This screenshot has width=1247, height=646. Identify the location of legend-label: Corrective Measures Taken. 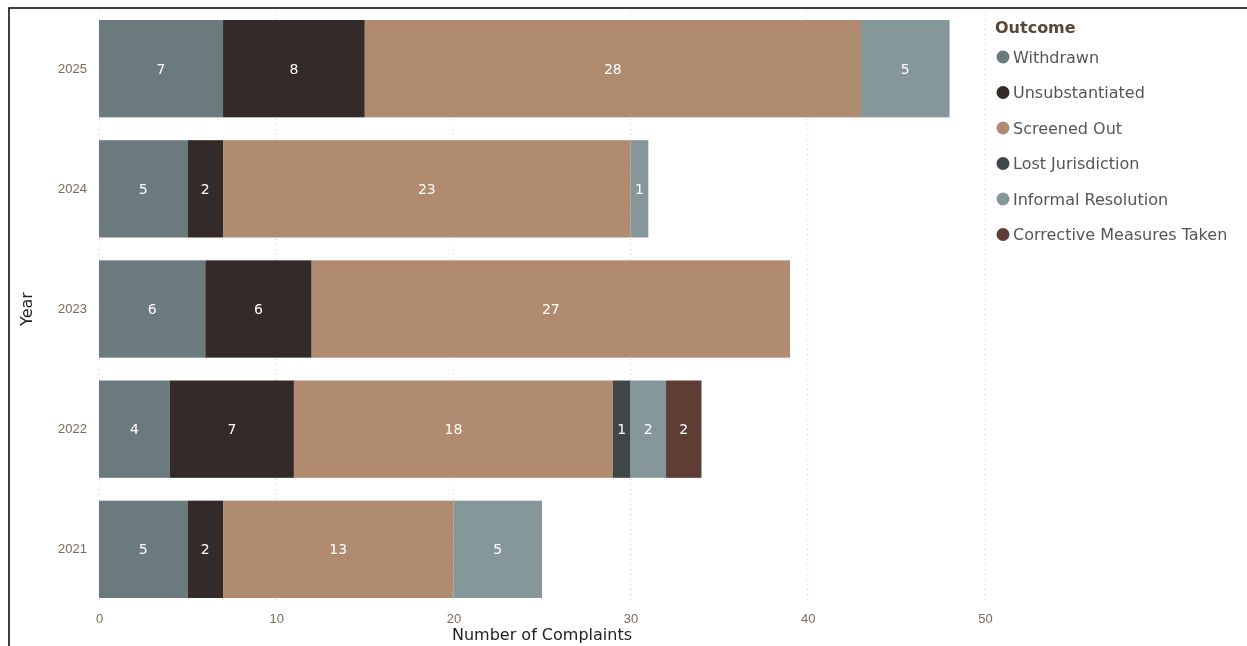
(1120, 235).